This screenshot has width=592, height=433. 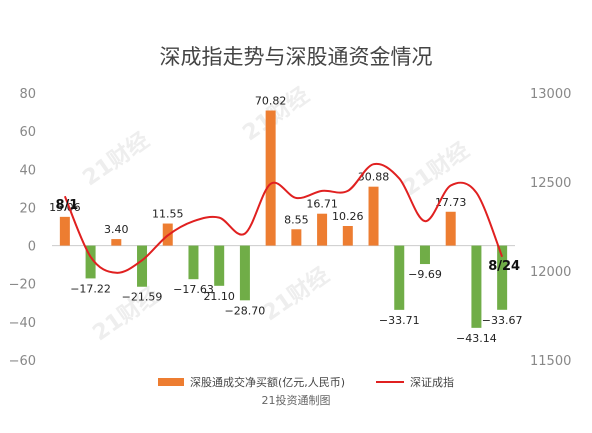 What do you see at coordinates (296, 400) in the screenshot?
I see `source-note: 21投资通制图` at bounding box center [296, 400].